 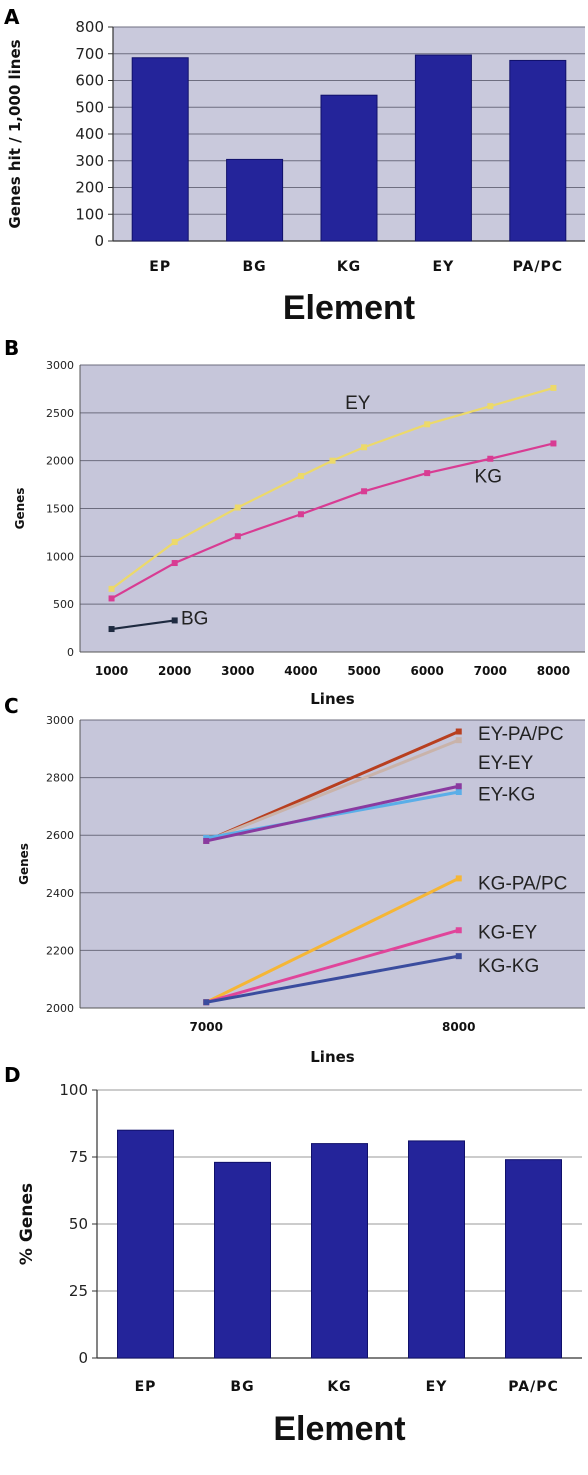 What do you see at coordinates (339, 1387) in the screenshot?
I see `x-category-label: KG` at bounding box center [339, 1387].